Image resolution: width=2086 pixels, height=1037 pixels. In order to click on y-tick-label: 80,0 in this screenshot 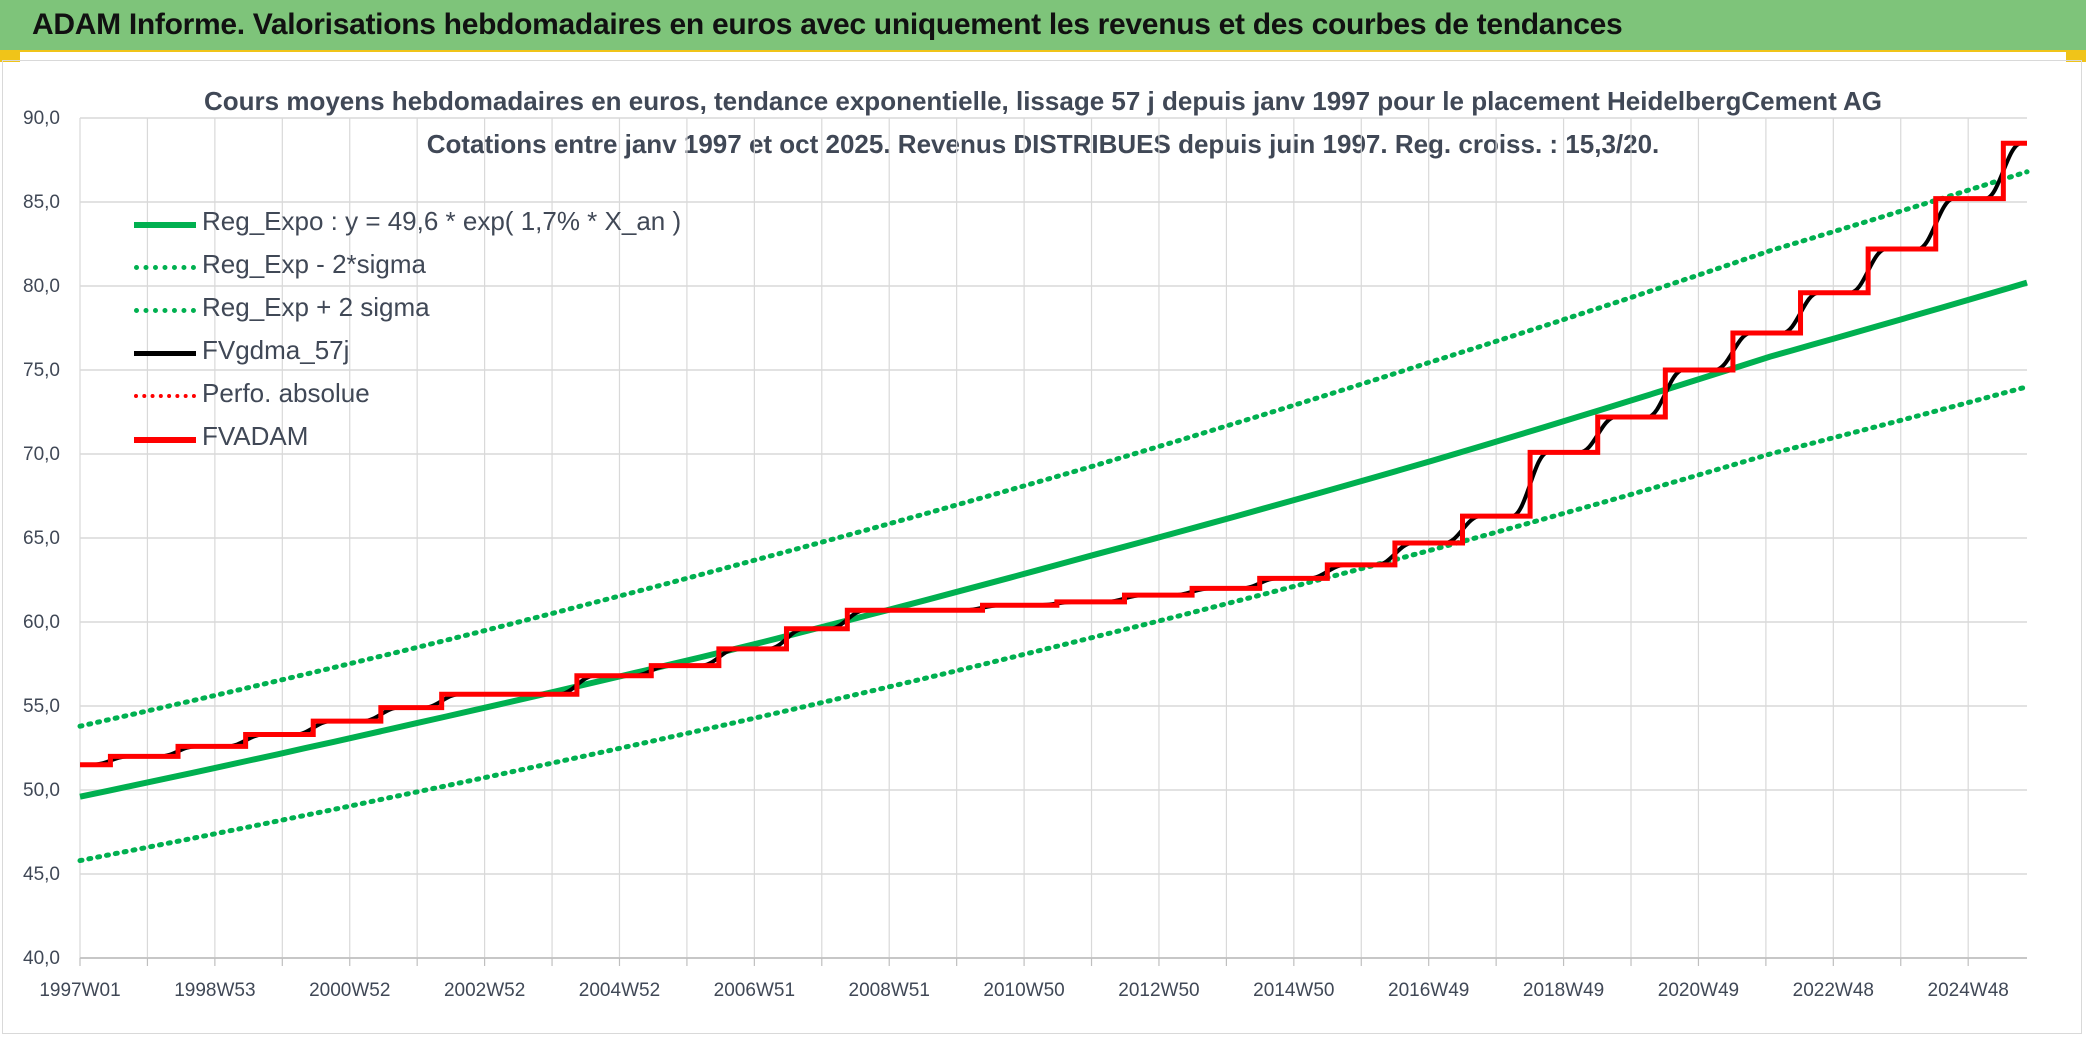, I will do `click(41, 286)`.